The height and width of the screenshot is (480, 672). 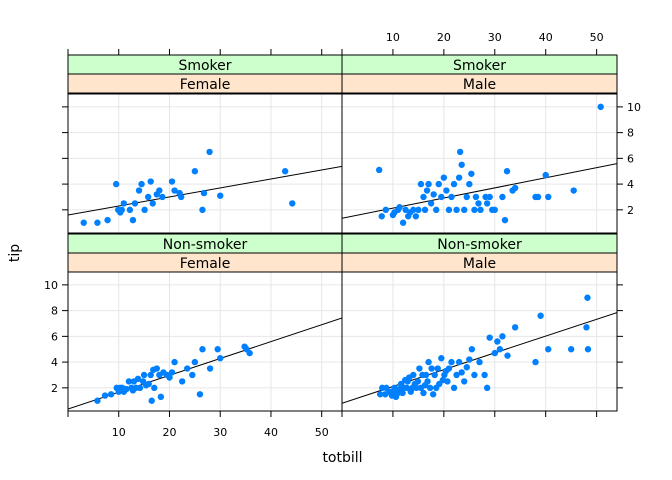 I want to click on x-axis-title: totbill, so click(x=342, y=458).